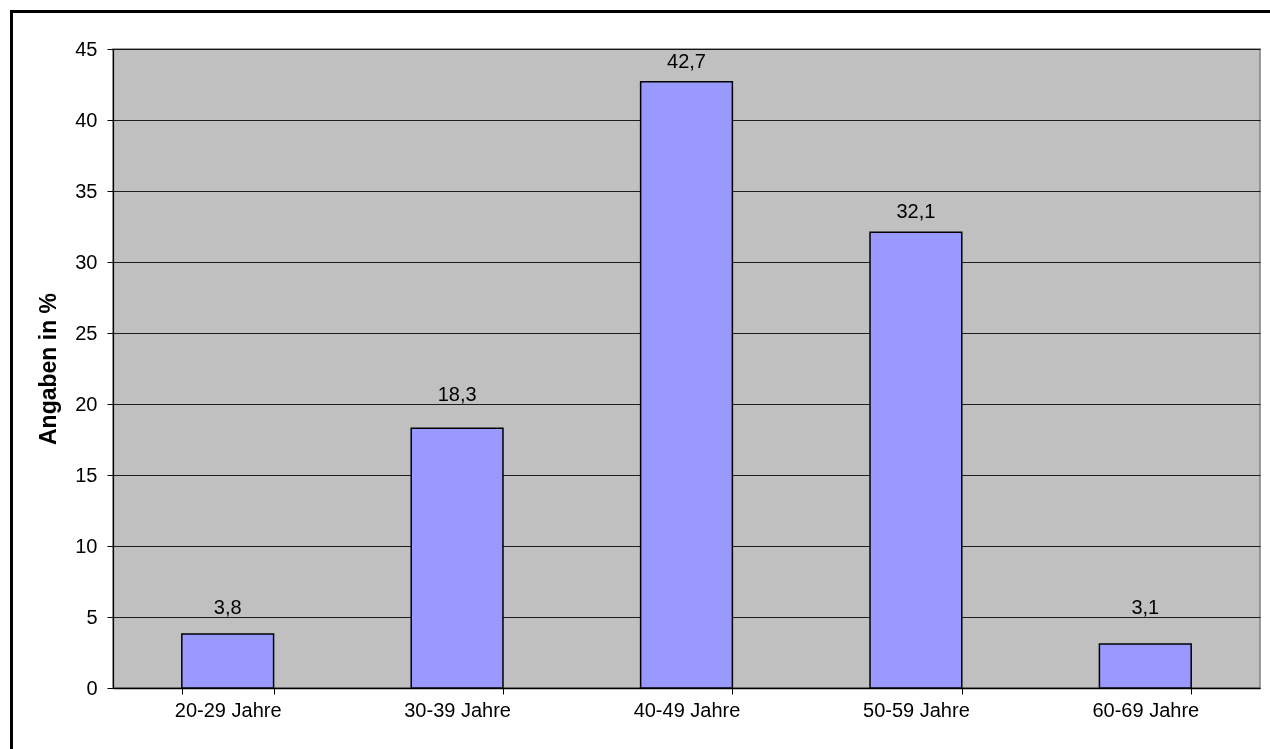 This screenshot has width=1270, height=749. I want to click on data-label: 42,7, so click(686, 60).